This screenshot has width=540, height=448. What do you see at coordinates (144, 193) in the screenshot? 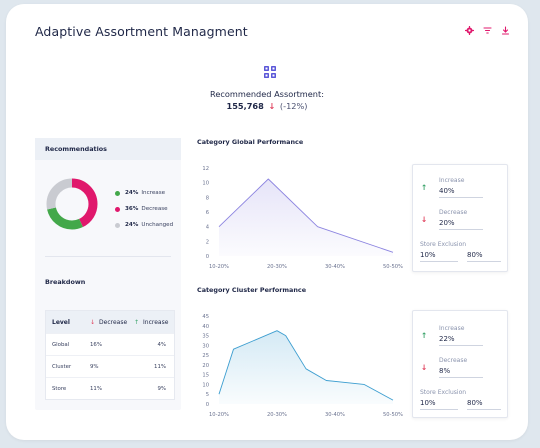
I see `legend-item: 24% Increase` at bounding box center [144, 193].